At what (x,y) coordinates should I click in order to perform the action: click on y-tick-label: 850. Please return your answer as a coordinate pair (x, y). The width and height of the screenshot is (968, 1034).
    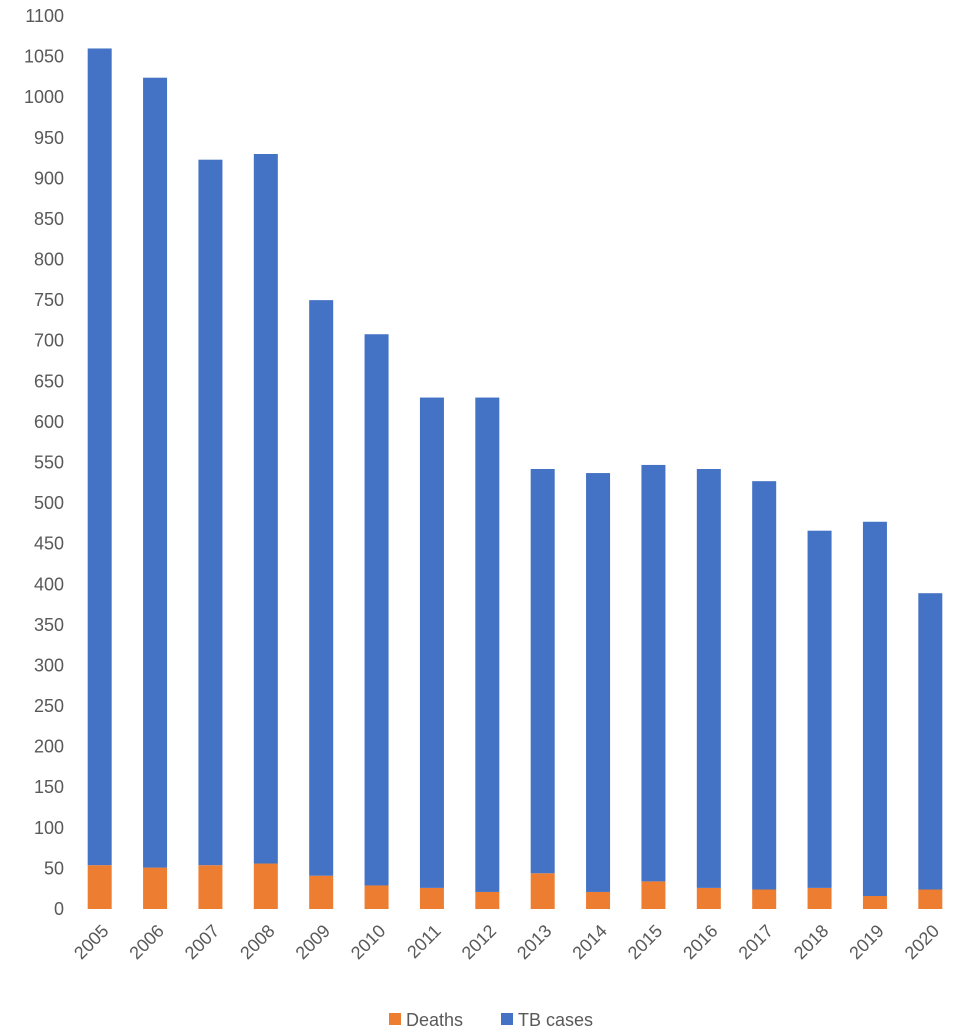
    Looking at the image, I should click on (49, 219).